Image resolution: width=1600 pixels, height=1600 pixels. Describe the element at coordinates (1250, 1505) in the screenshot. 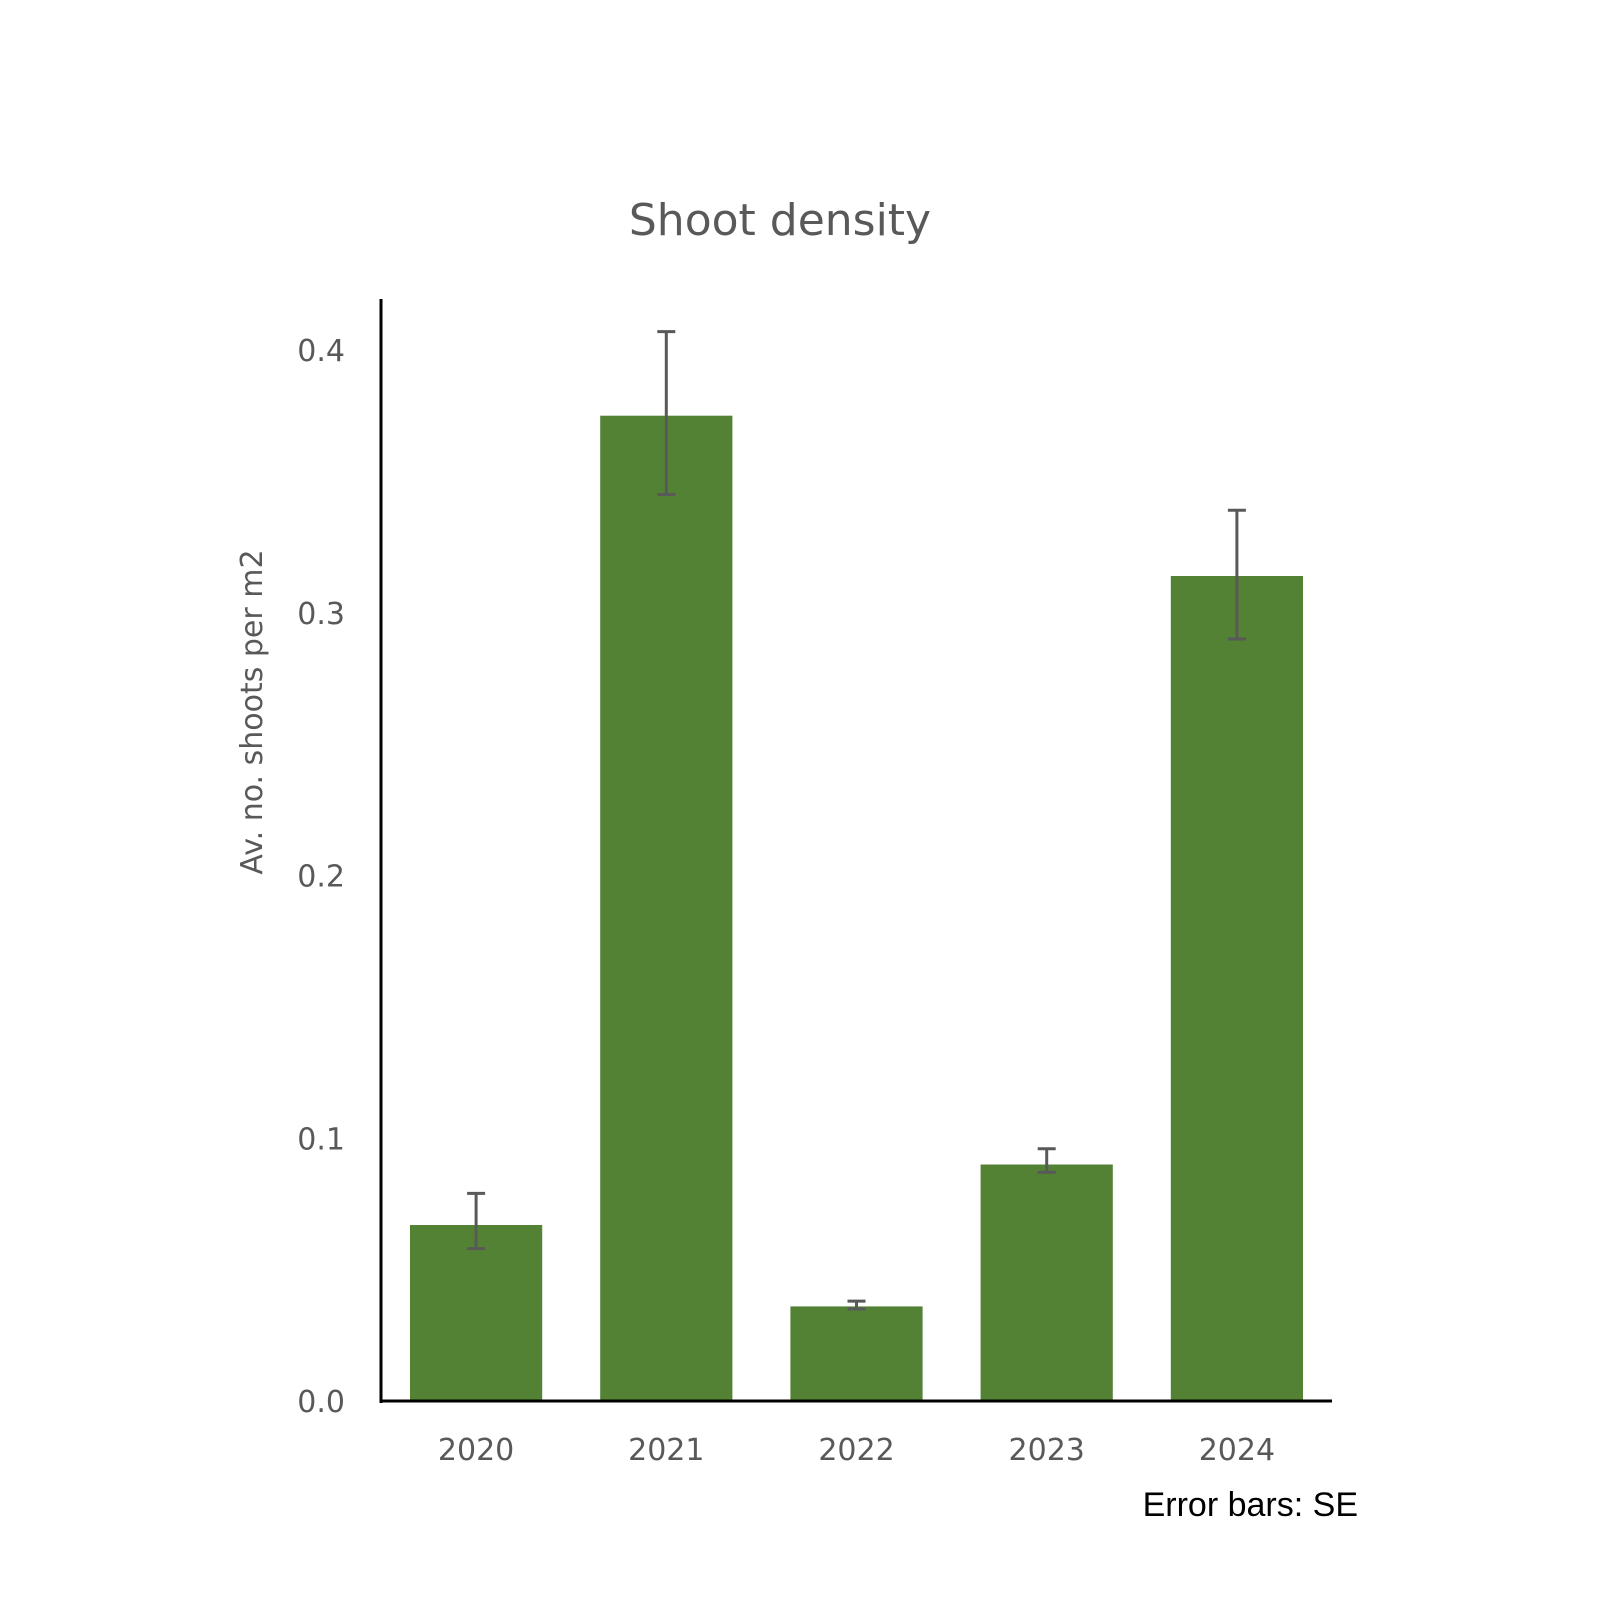

I see `error-bars-note: Error bars: SE` at that location.